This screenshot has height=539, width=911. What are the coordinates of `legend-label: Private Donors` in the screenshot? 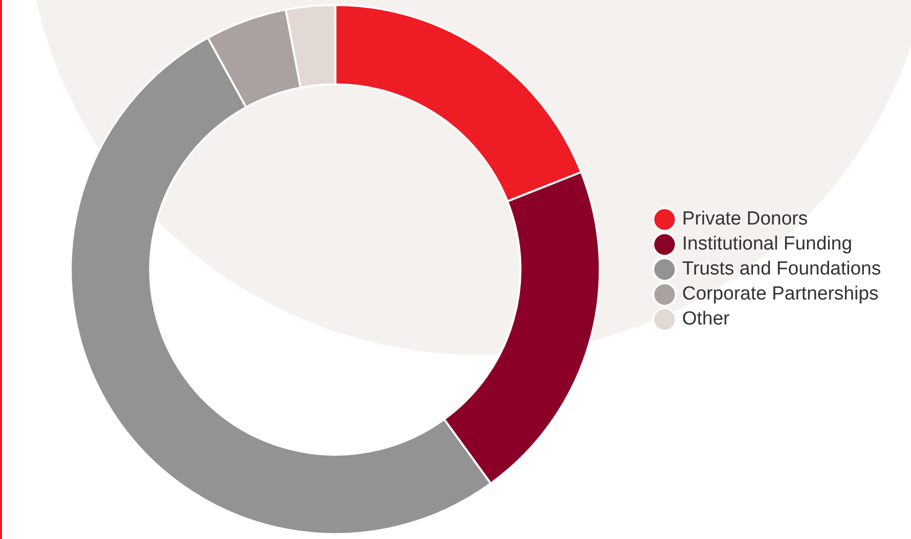 It's located at (745, 219).